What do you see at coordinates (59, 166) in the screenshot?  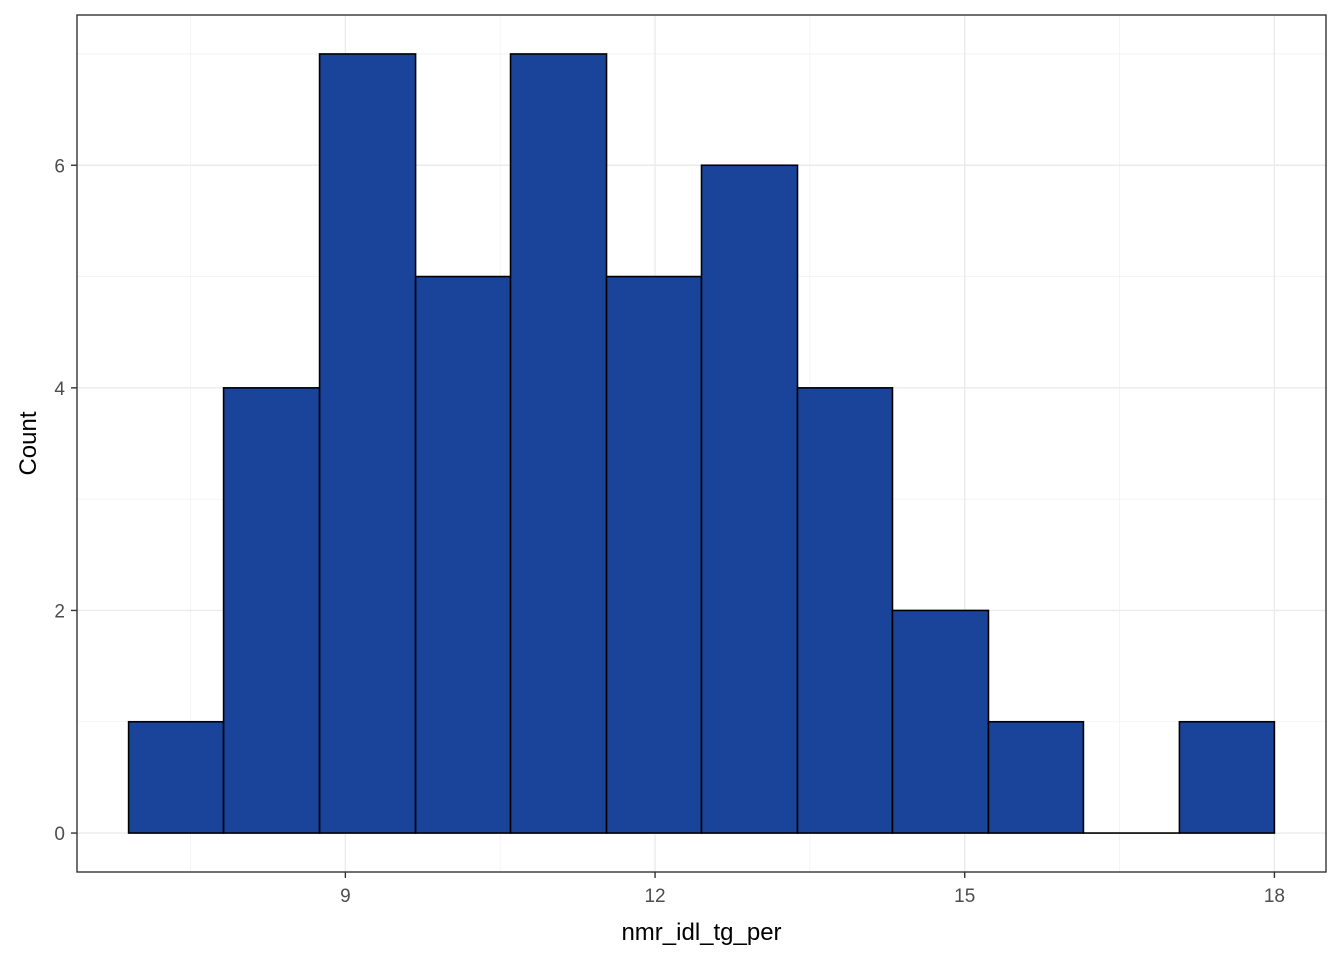 I see `y-tick-label: 6` at bounding box center [59, 166].